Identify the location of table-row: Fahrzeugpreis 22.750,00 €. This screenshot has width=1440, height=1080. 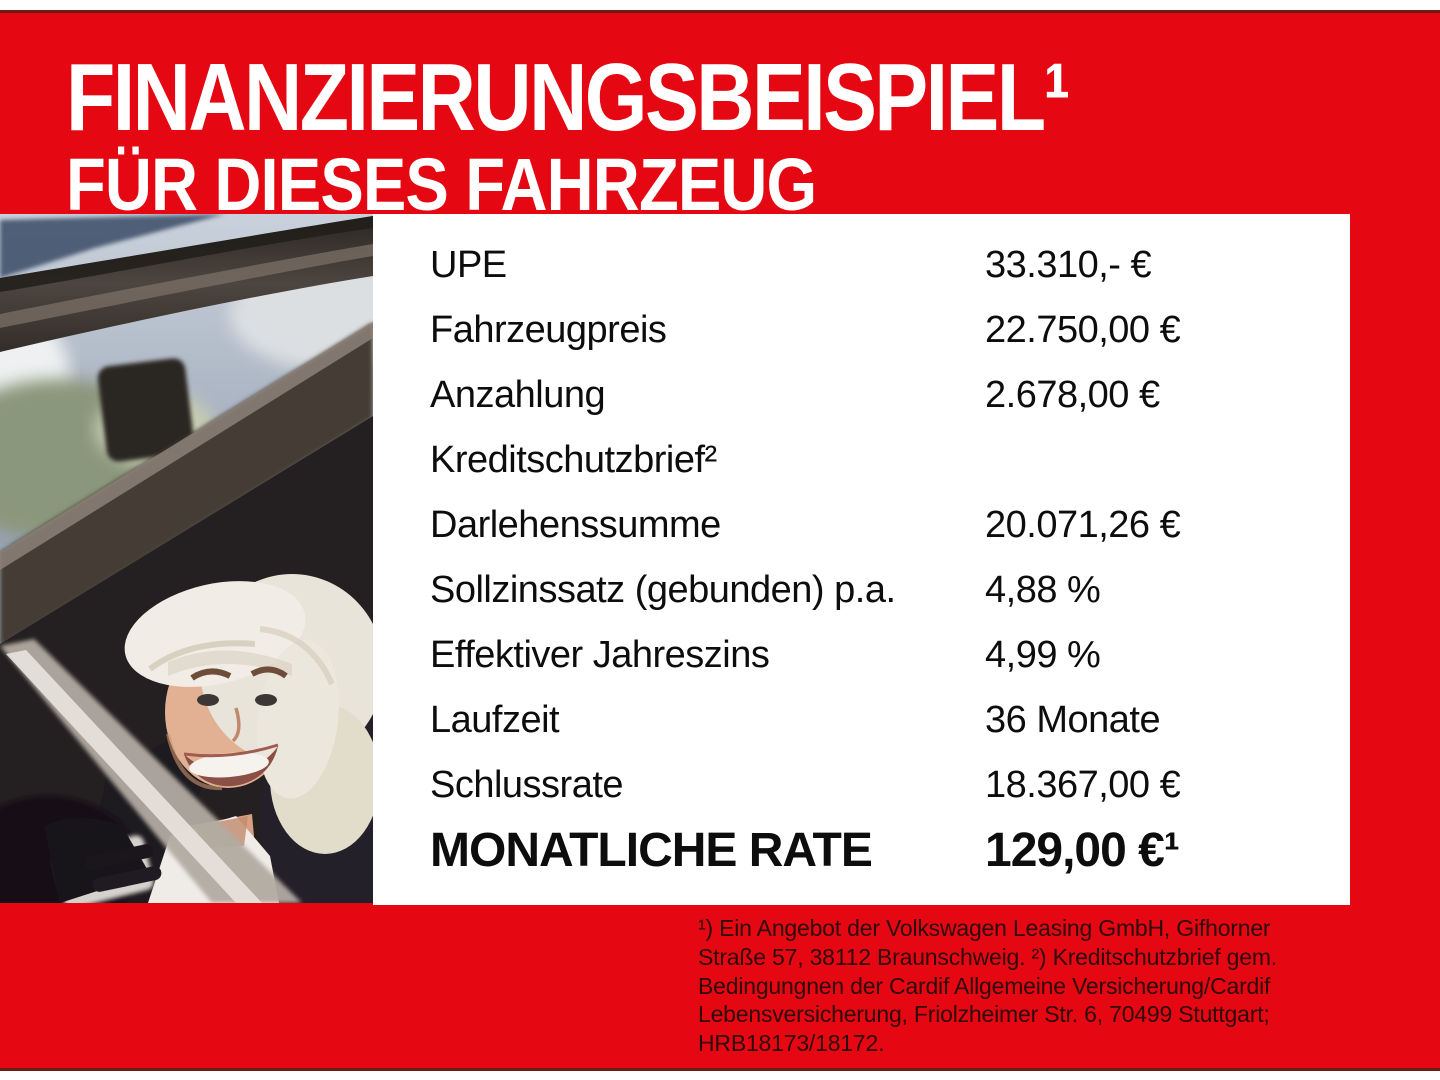
(861, 330).